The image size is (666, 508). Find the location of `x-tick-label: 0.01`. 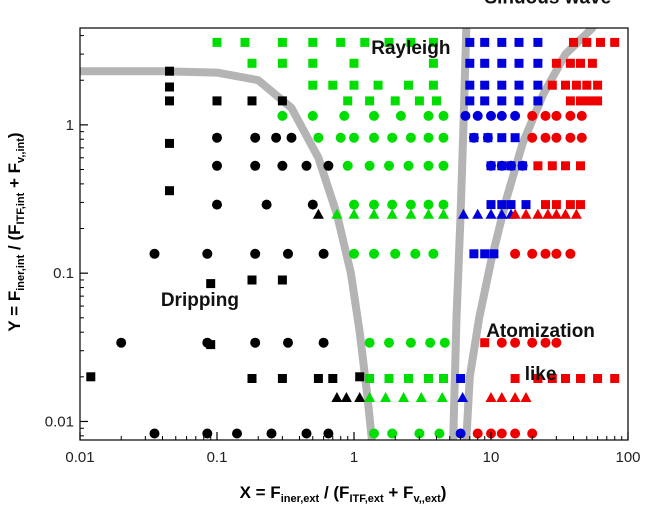

x-tick-label: 0.01 is located at coordinates (79, 457).